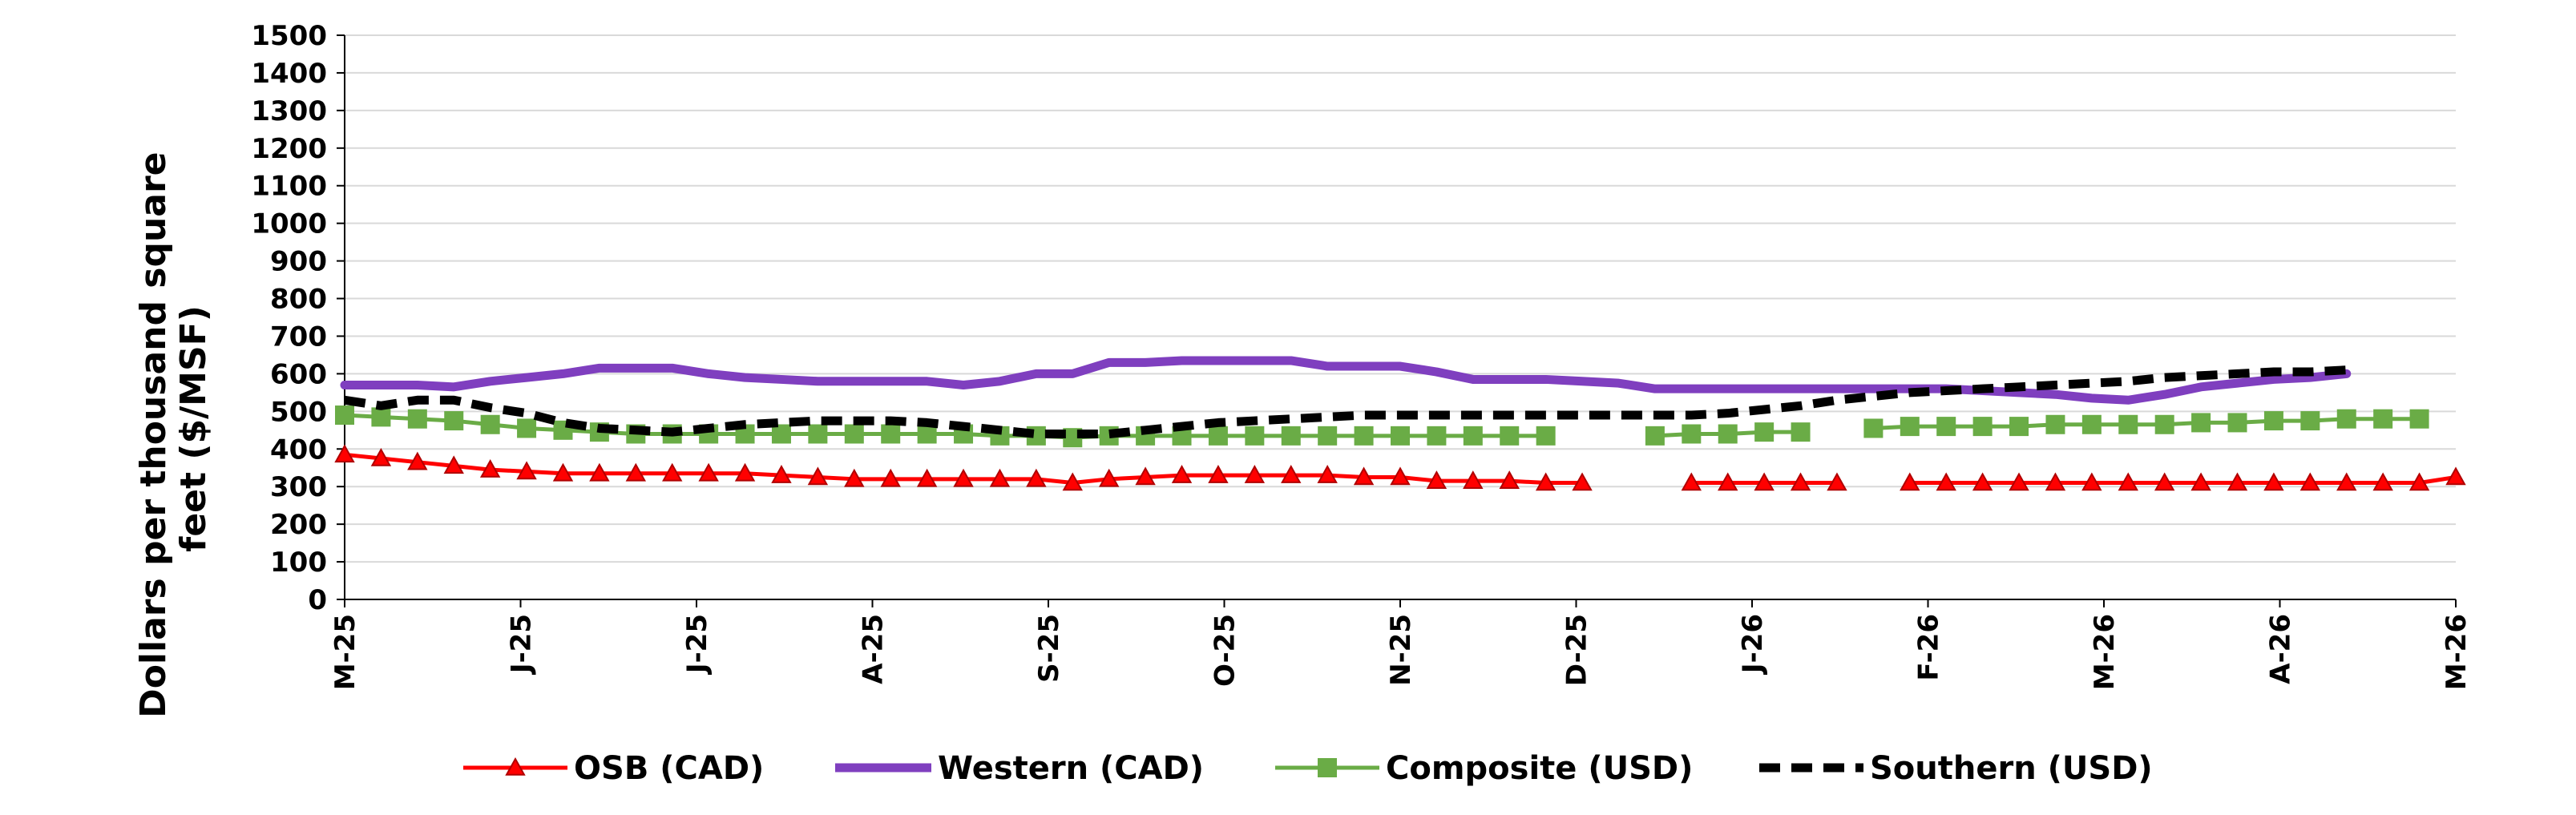 This screenshot has height=815, width=2576. What do you see at coordinates (298, 374) in the screenshot?
I see `y-tick-label: 600` at bounding box center [298, 374].